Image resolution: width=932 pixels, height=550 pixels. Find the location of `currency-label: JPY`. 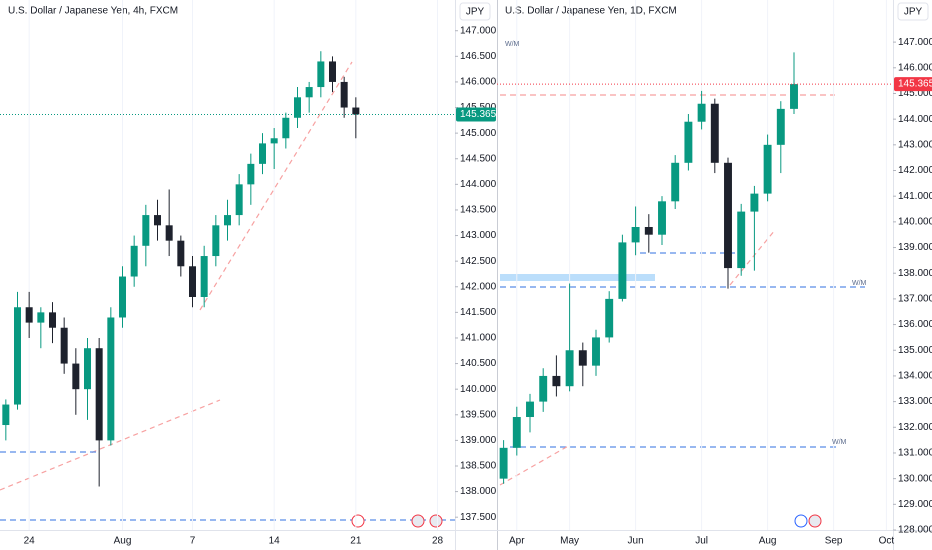

currency-label: JPY is located at coordinates (913, 12).